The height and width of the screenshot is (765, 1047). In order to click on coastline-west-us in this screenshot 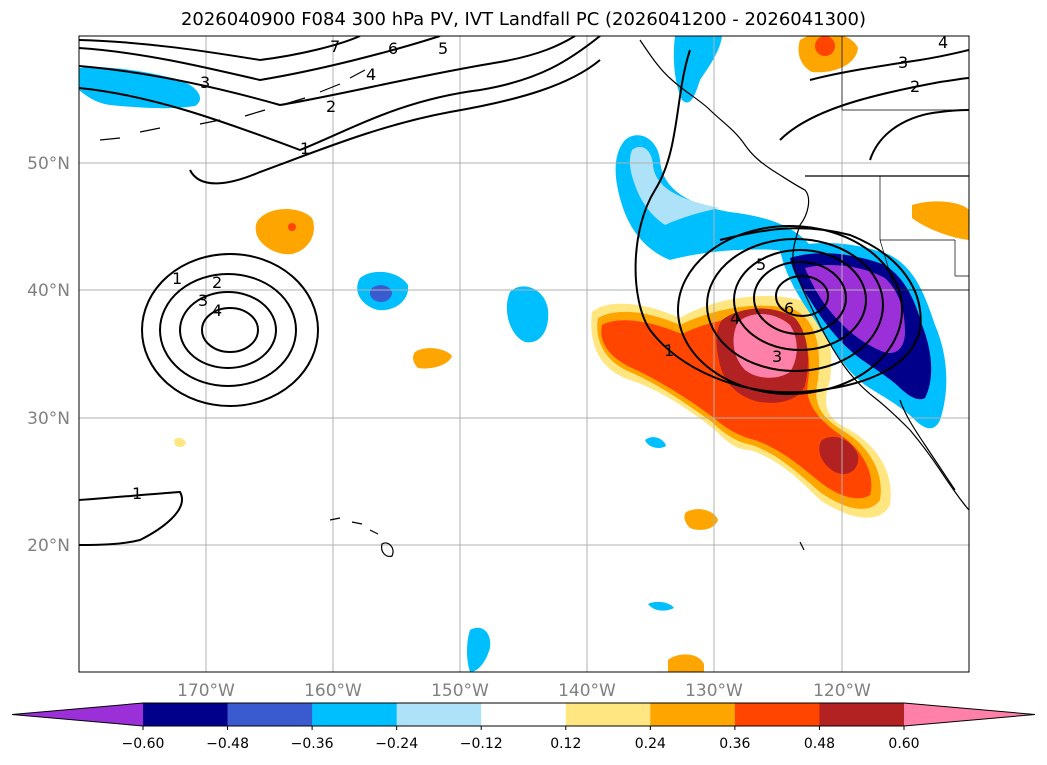, I will do `click(880, 367)`.